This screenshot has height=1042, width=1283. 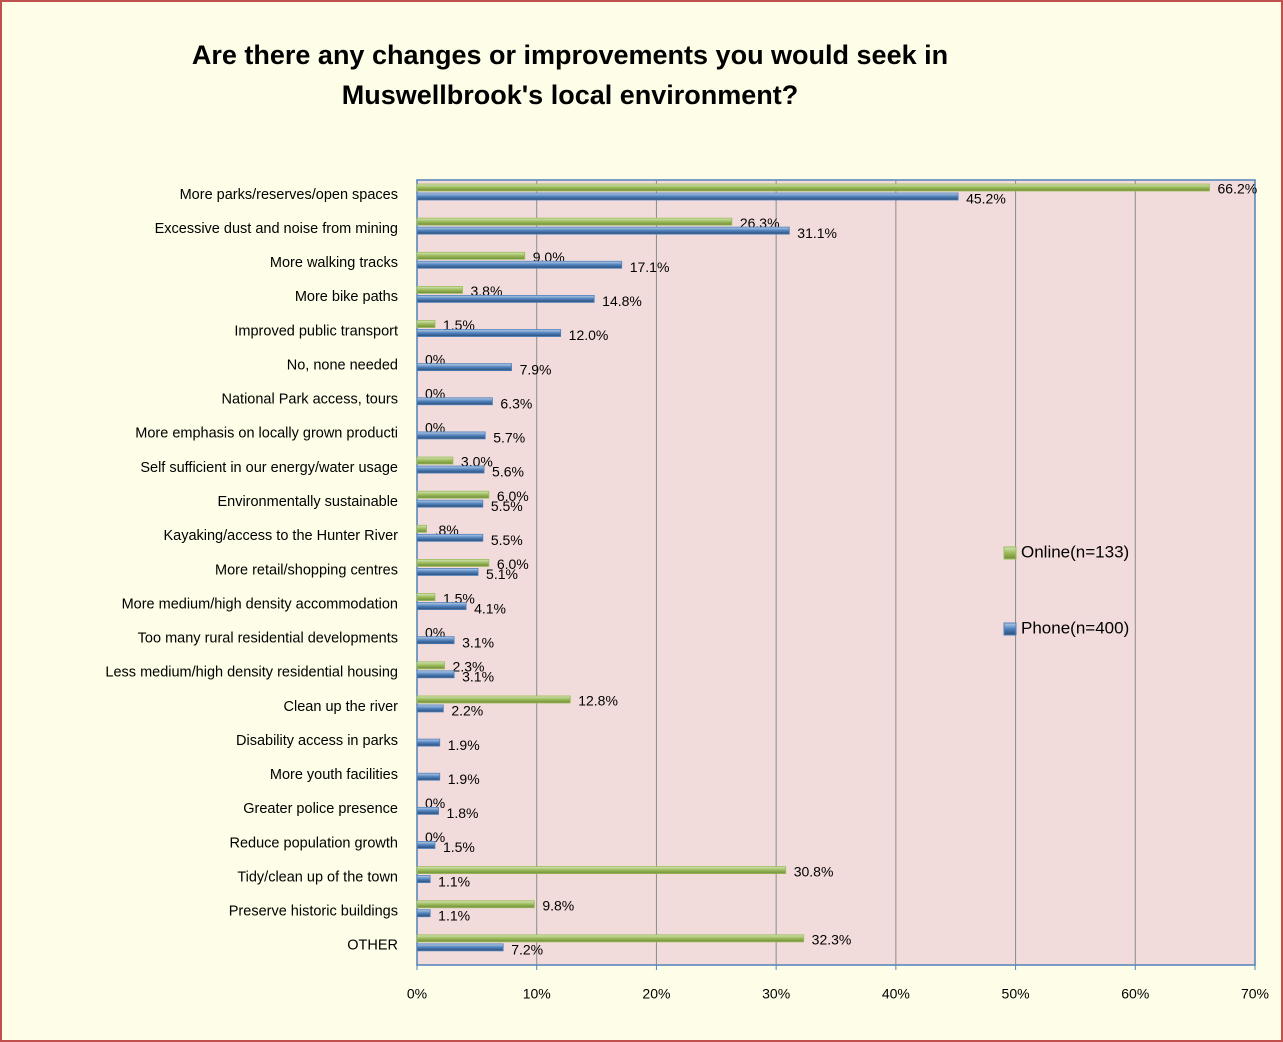 What do you see at coordinates (814, 871) in the screenshot?
I see `data-label: 30.8%` at bounding box center [814, 871].